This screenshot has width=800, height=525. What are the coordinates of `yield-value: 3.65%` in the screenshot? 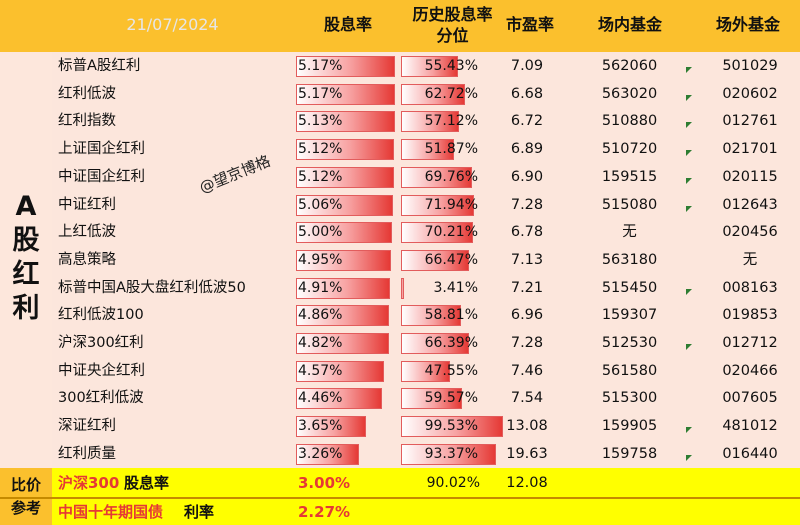 It's located at (320, 426).